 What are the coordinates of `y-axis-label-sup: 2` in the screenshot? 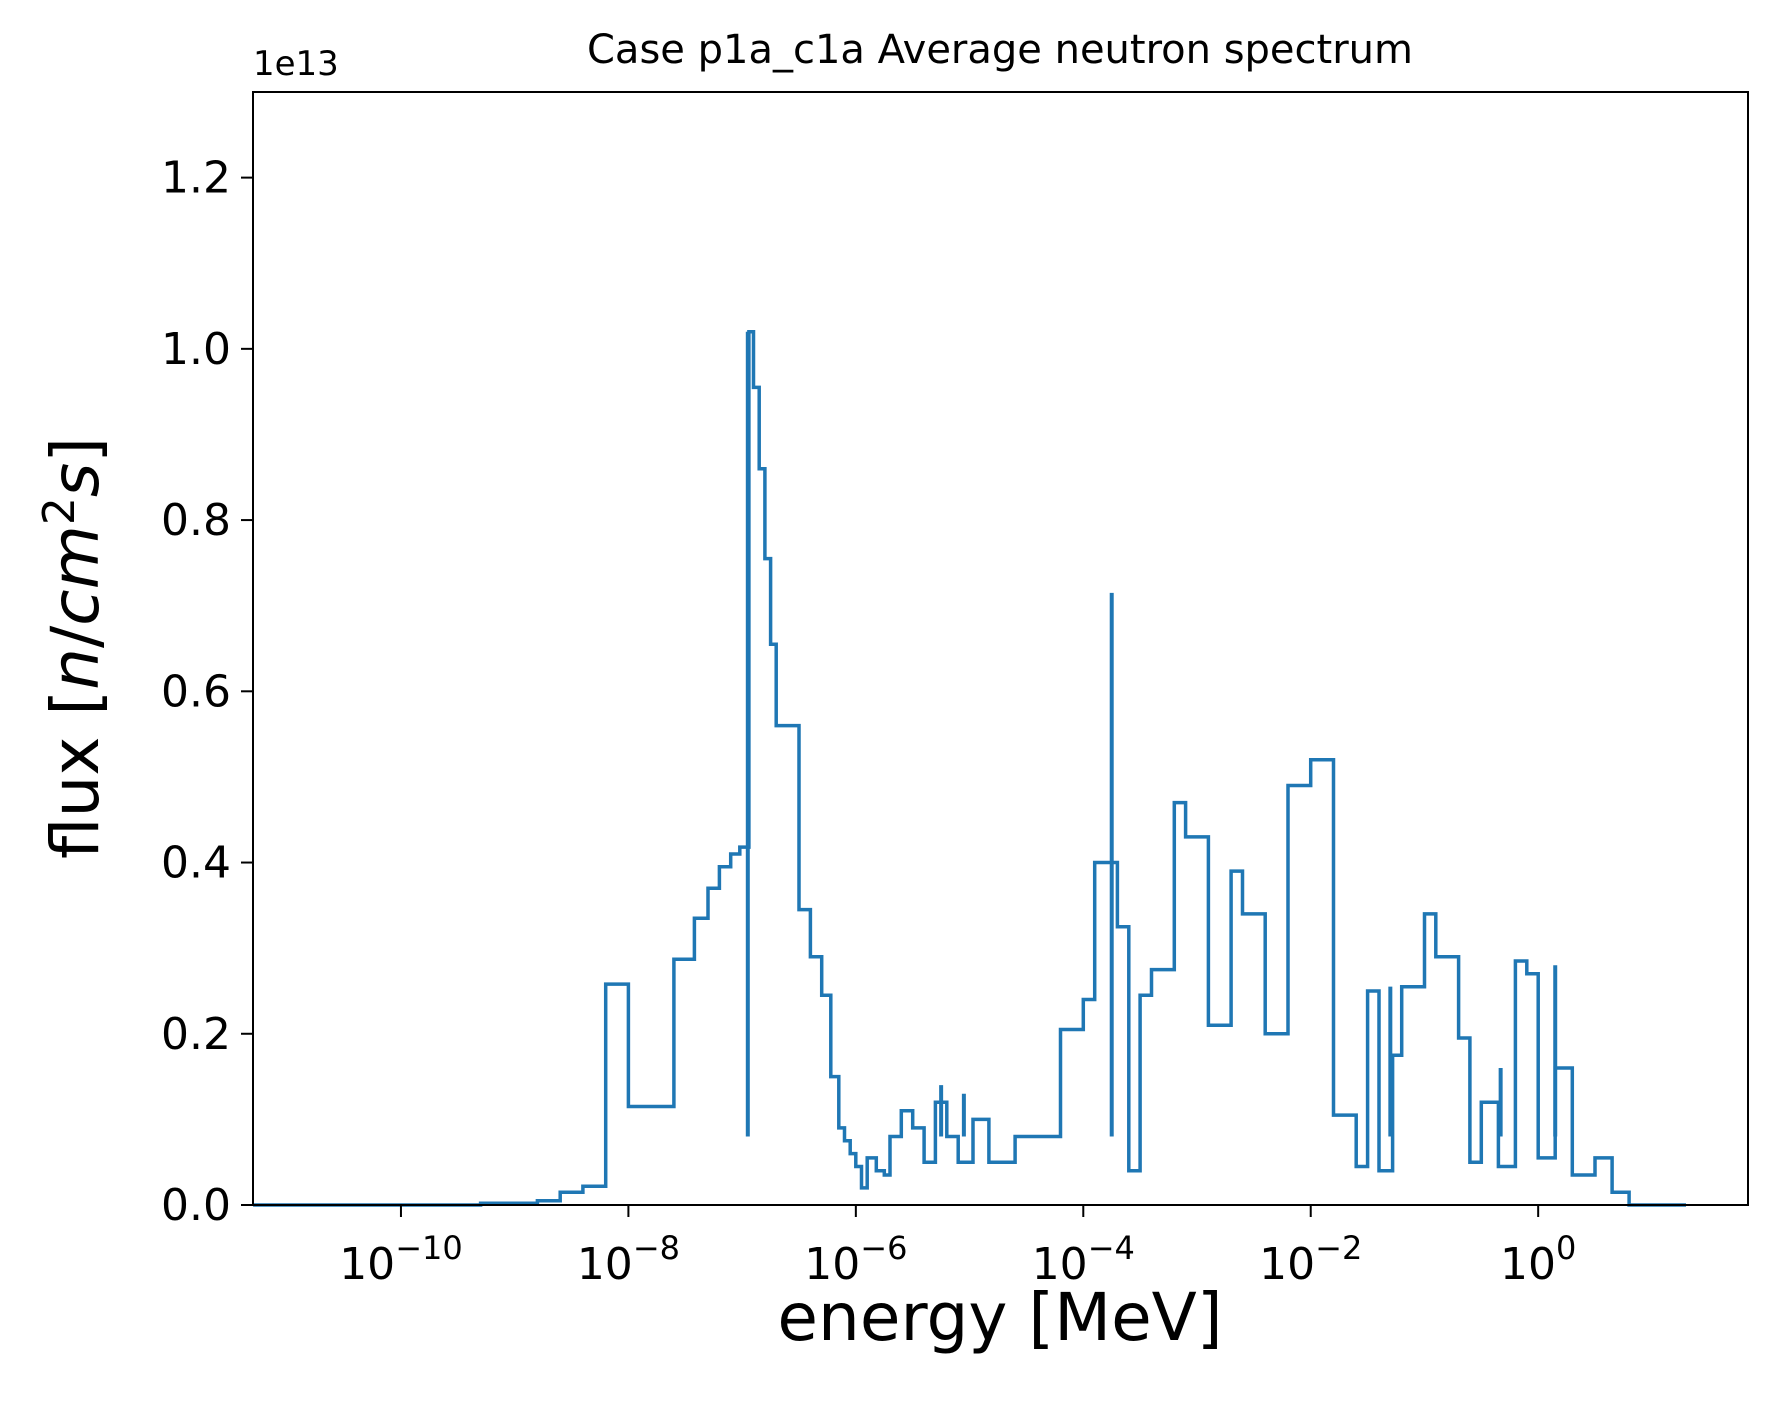 It's located at (59, 511).